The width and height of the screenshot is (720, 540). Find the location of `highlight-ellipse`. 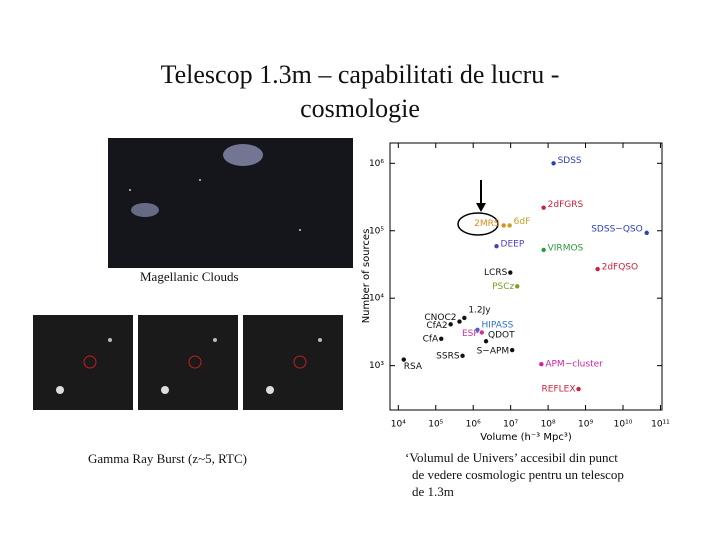

highlight-ellipse is located at coordinates (478, 224).